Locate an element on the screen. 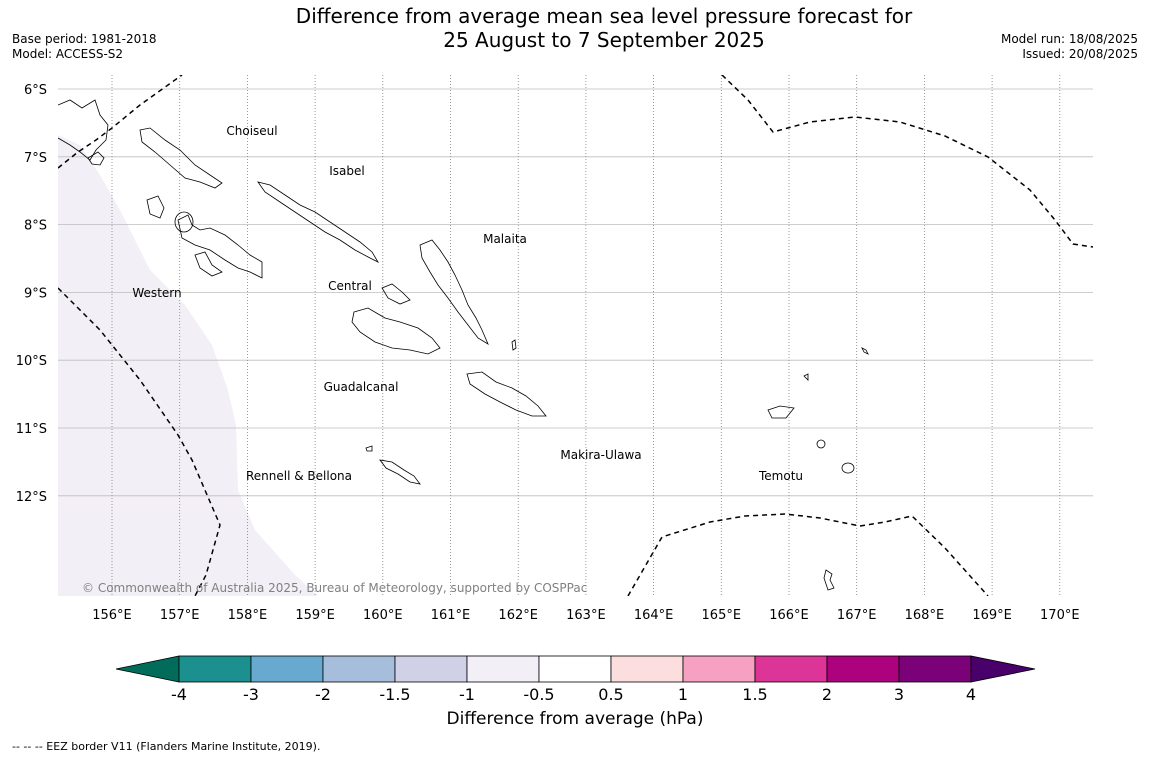 This screenshot has width=1150, height=758. model-run-text: Model run: 18/08/2025 is located at coordinates (1069, 39).